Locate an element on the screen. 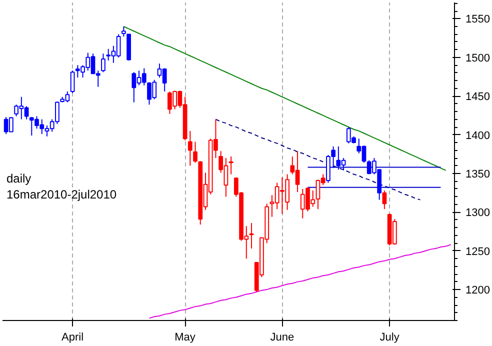 The width and height of the screenshot is (492, 346). x-tick-label: July is located at coordinates (390, 338).